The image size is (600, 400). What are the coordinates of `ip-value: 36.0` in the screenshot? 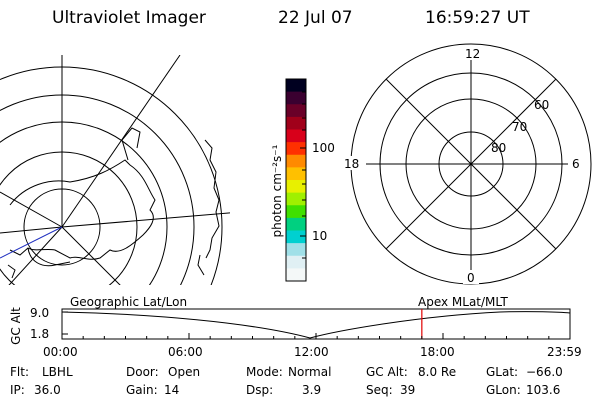 It's located at (47, 390).